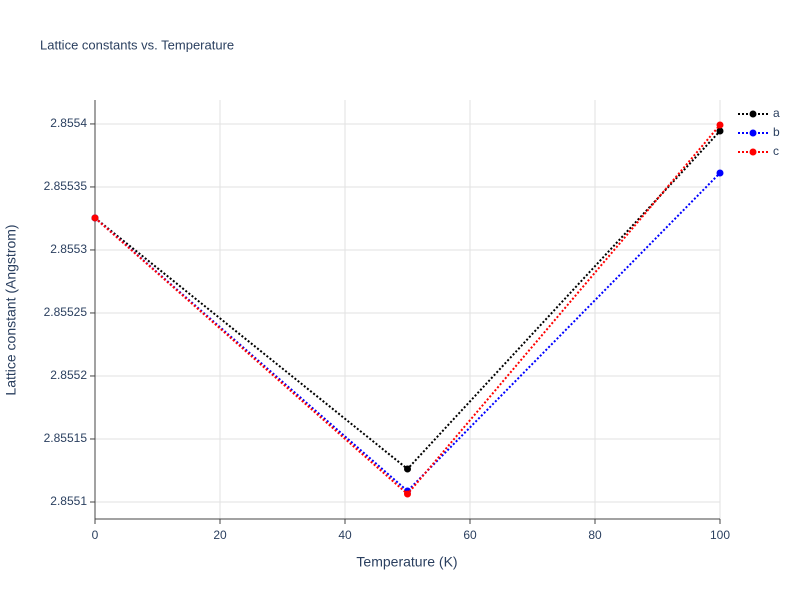 The width and height of the screenshot is (800, 600). I want to click on legend-label: c, so click(776, 151).